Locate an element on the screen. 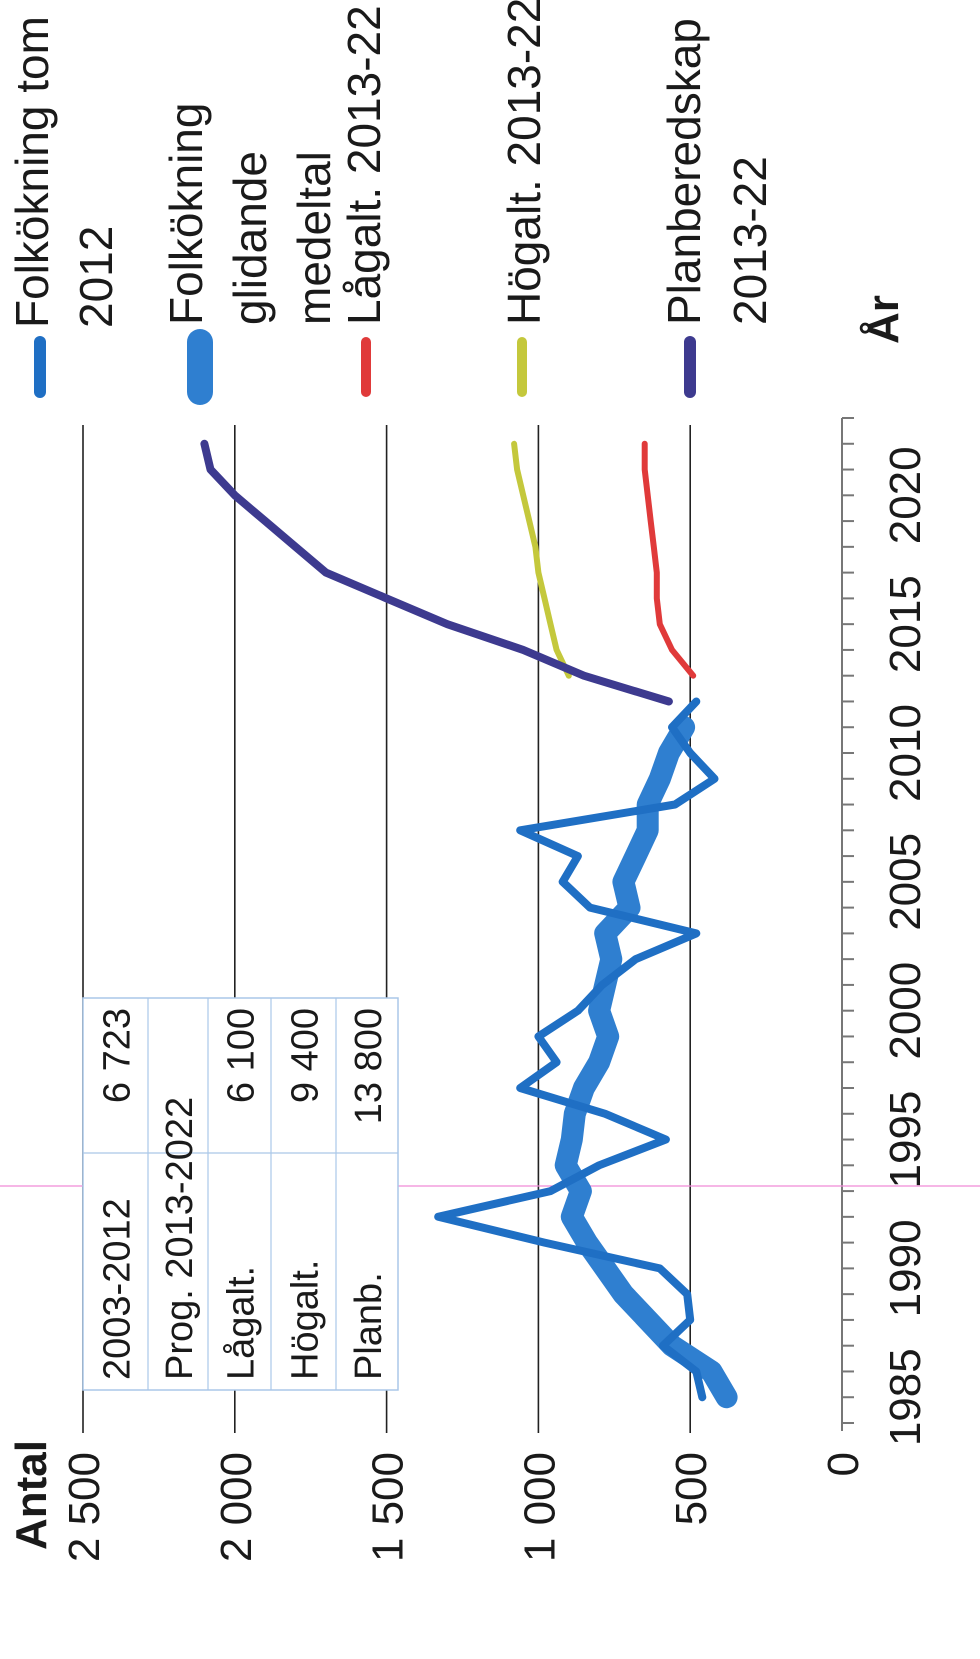  x-tick-label: 1985 is located at coordinates (905, 1397).